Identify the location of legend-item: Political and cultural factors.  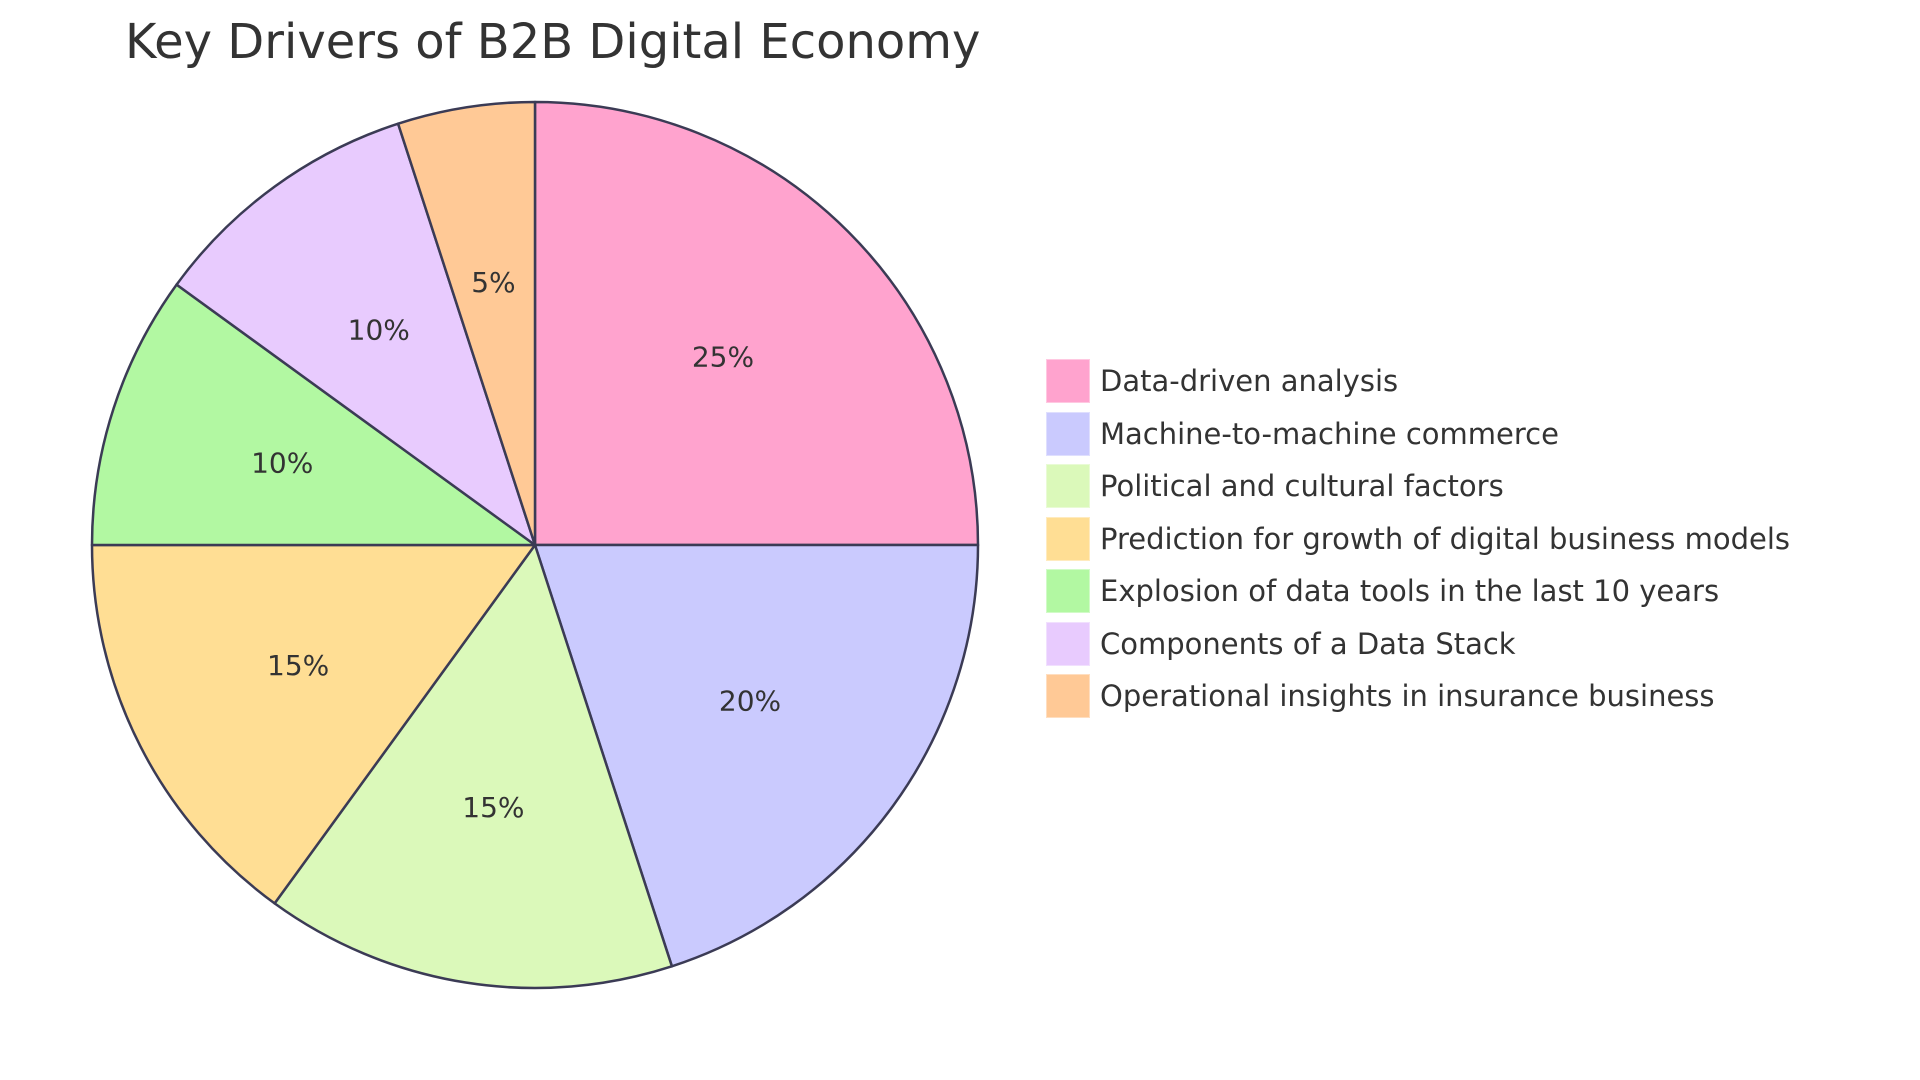
(1418, 486).